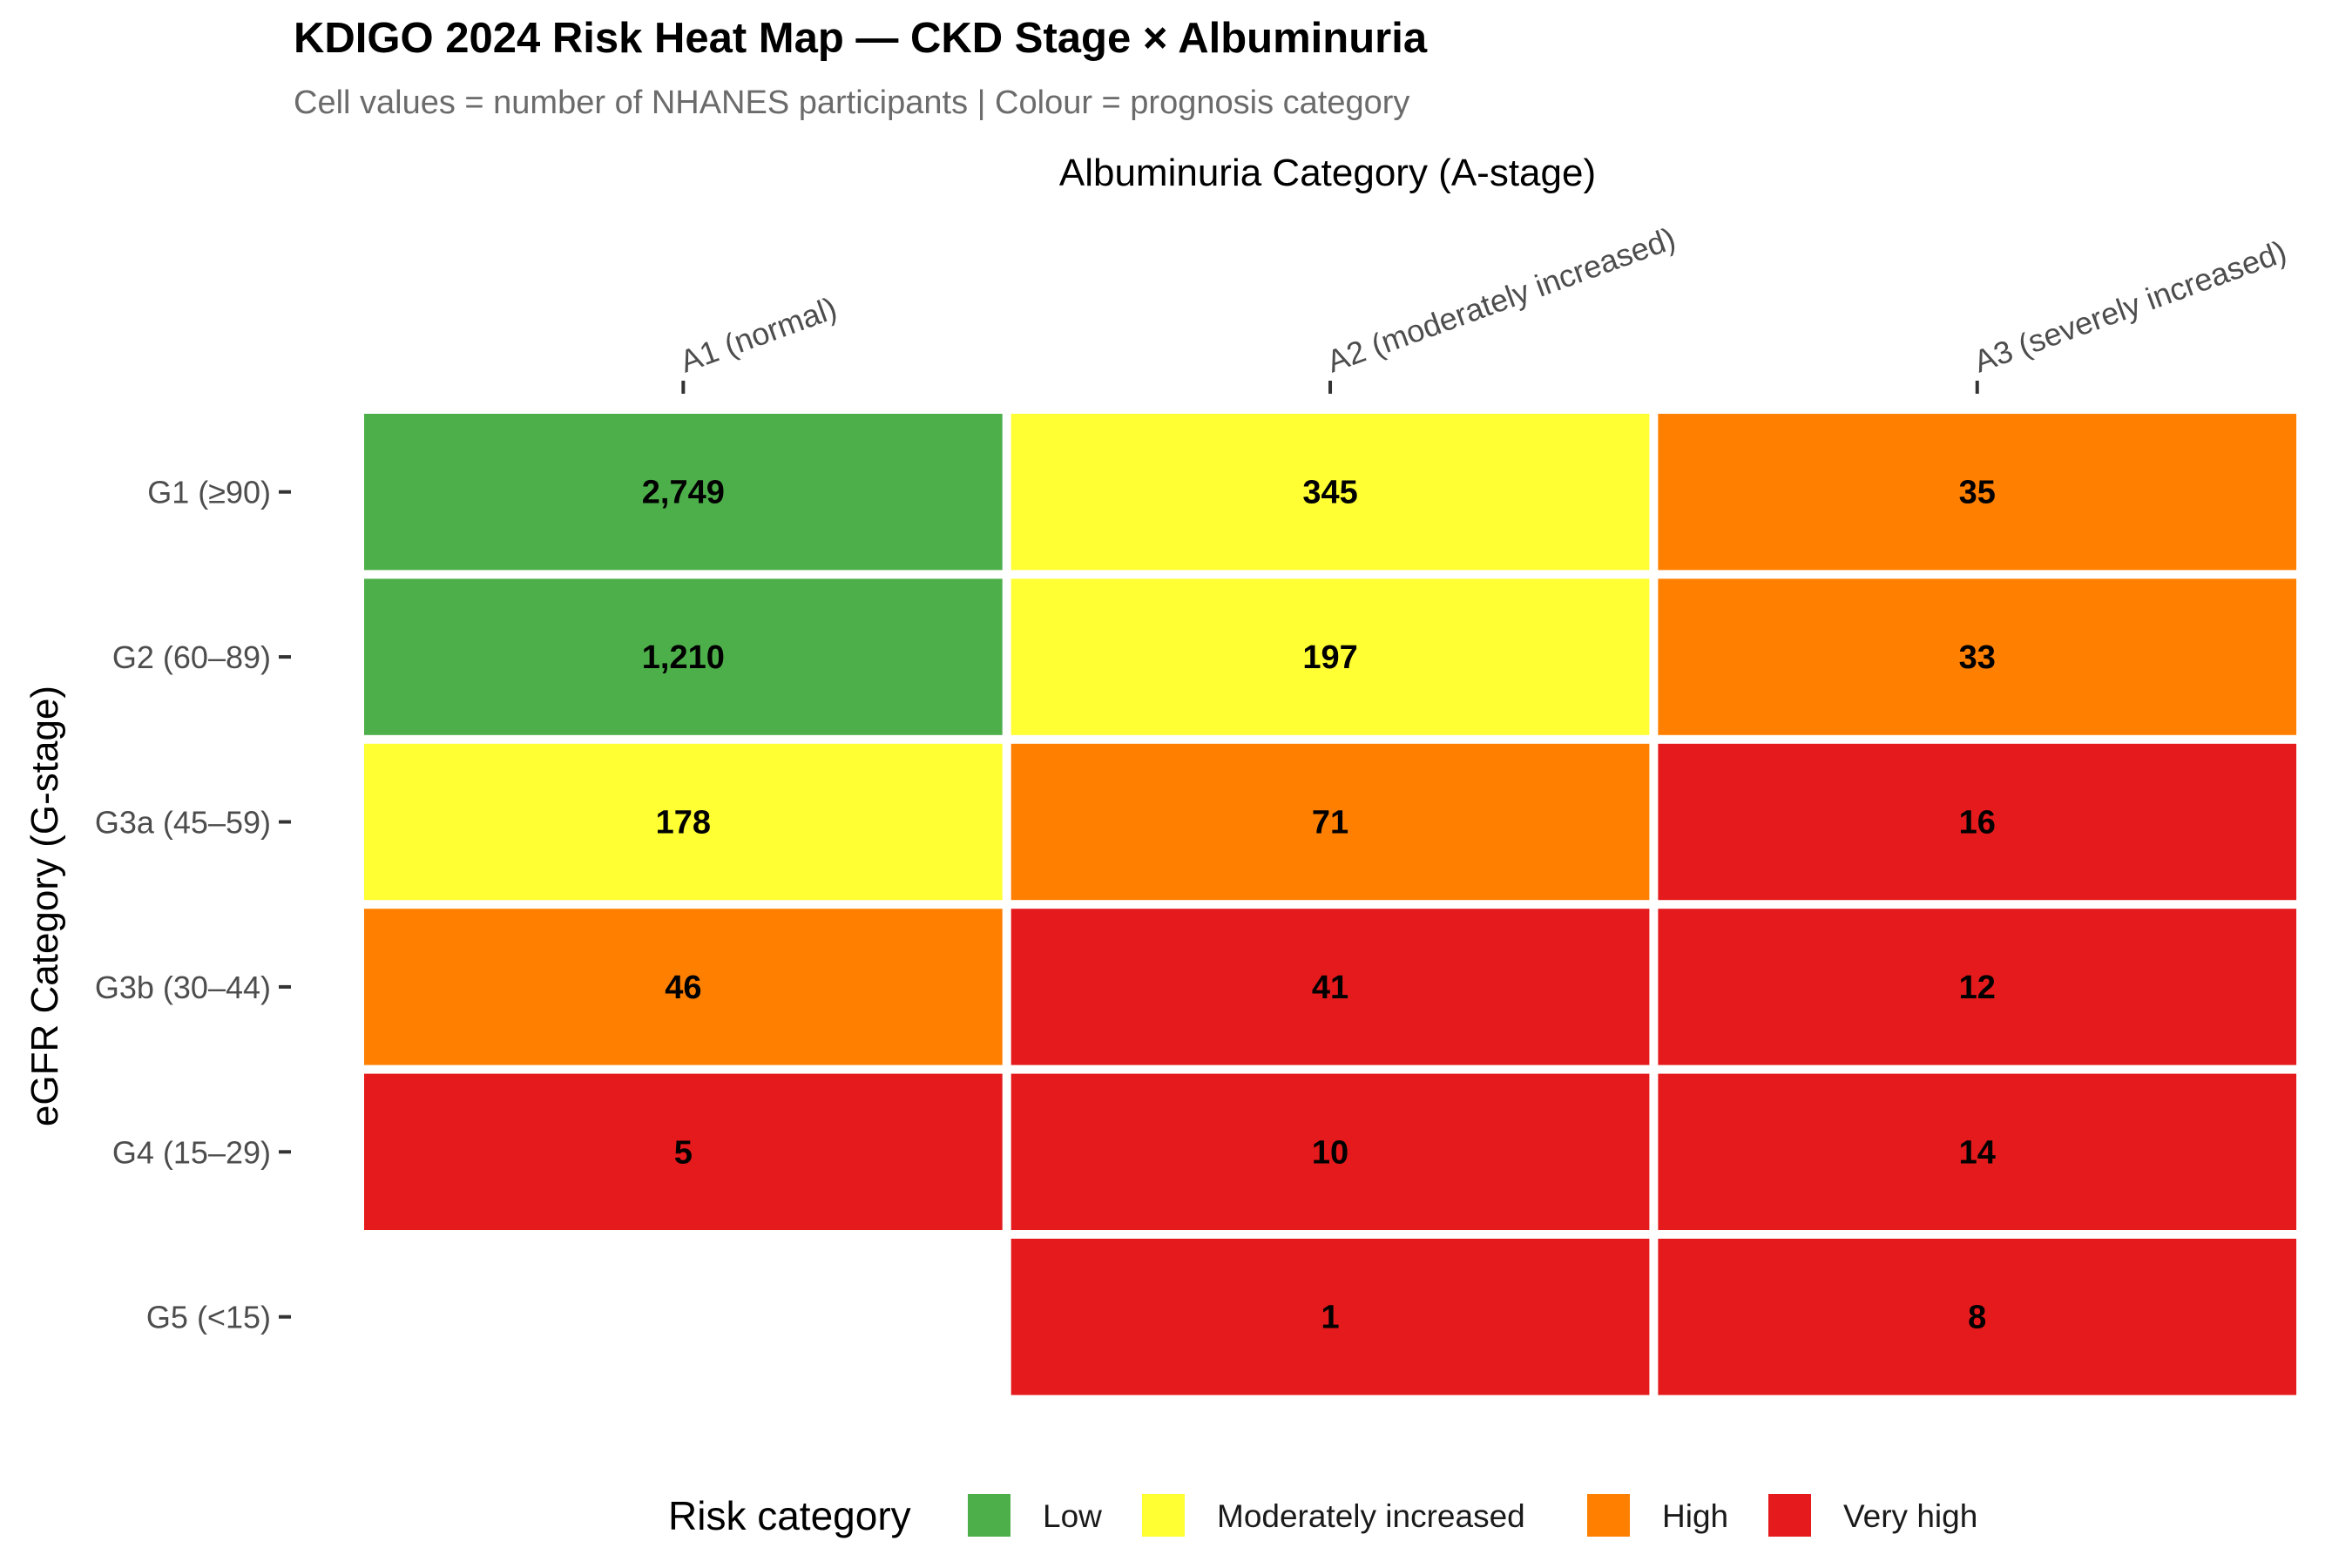 The height and width of the screenshot is (1568, 2352). I want to click on cell-g1-a1, so click(683, 492).